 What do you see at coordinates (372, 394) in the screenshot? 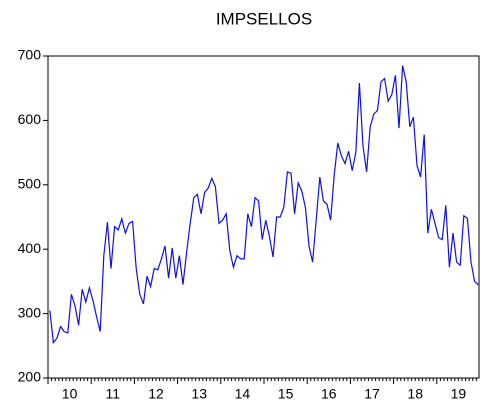
I see `x-tick-label: 17` at bounding box center [372, 394].